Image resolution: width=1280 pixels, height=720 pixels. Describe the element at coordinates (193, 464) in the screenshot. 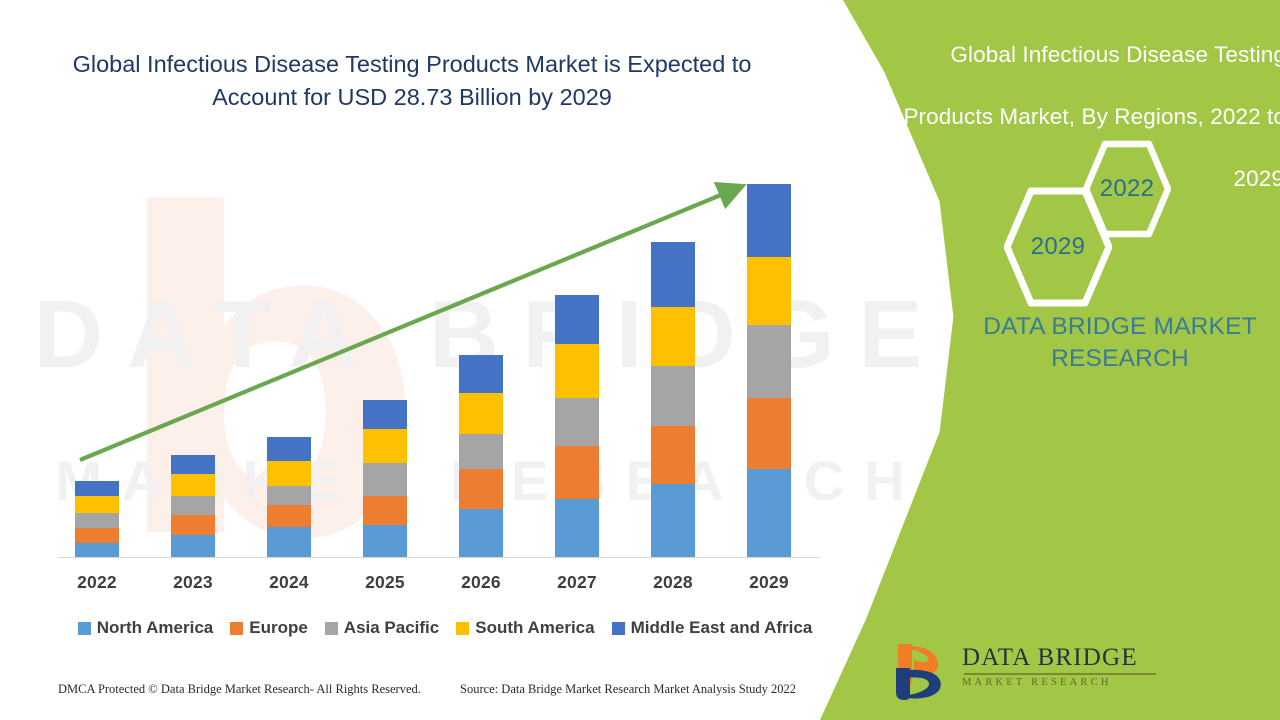

I see `bar-segment-2023-middle-east-and-africa` at that location.